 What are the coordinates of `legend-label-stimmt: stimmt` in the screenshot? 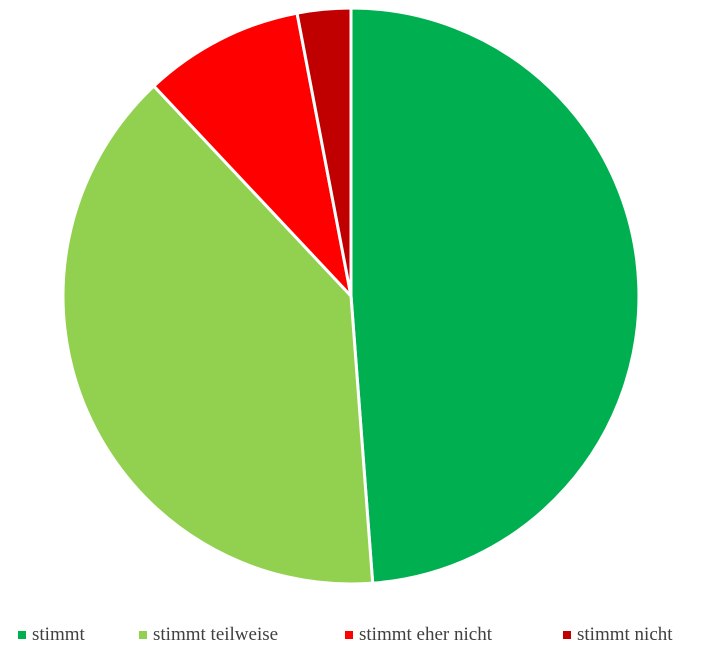 It's located at (58, 634).